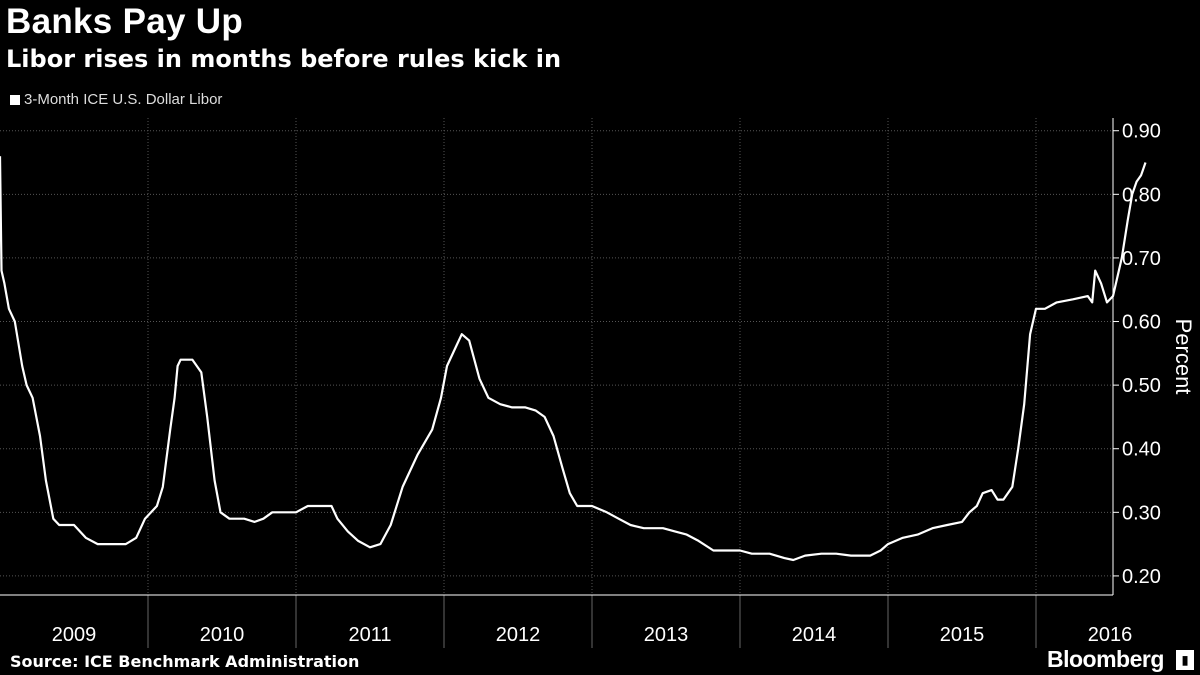  I want to click on source-note: Source: ICE Benchmark Administration, so click(185, 661).